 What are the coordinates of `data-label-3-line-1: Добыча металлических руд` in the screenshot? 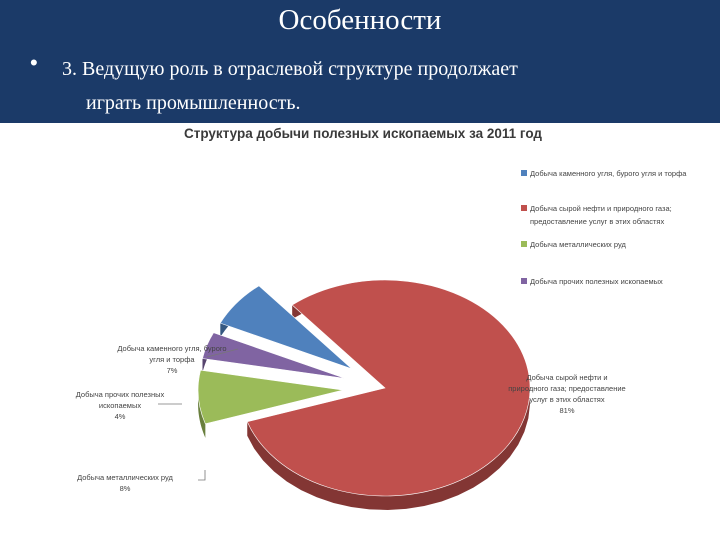 It's located at (125, 477).